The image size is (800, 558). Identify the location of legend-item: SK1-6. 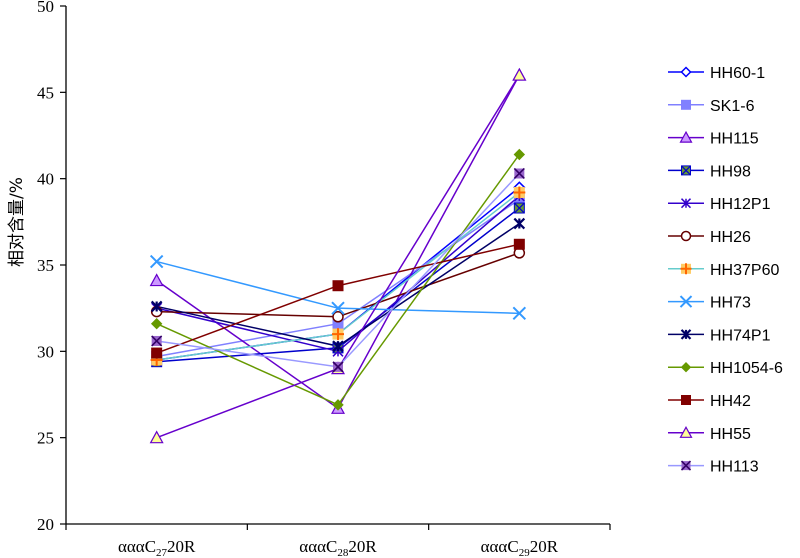
(711, 106).